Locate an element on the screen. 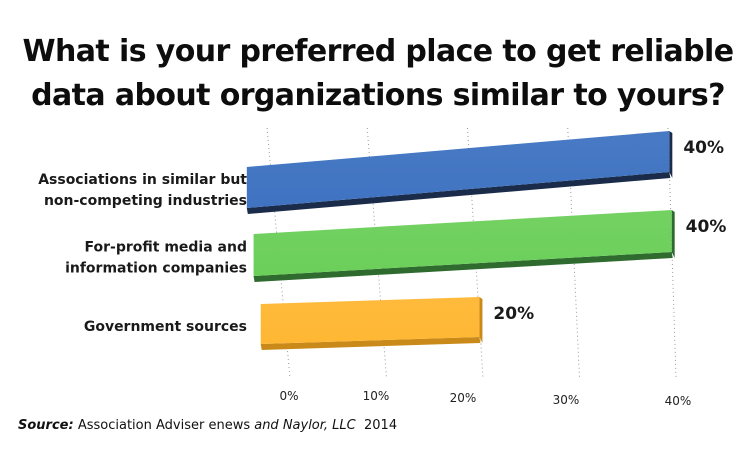 The height and width of the screenshot is (473, 756). value-label-1: 40% is located at coordinates (703, 148).